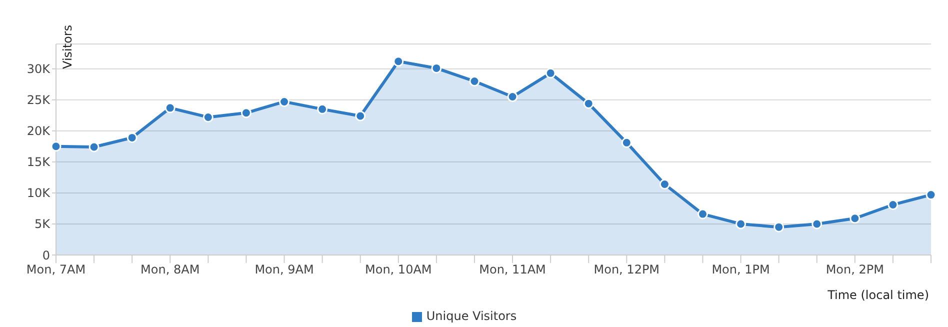  Describe the element at coordinates (39, 100) in the screenshot. I see `y-tick-label: 25K` at that location.